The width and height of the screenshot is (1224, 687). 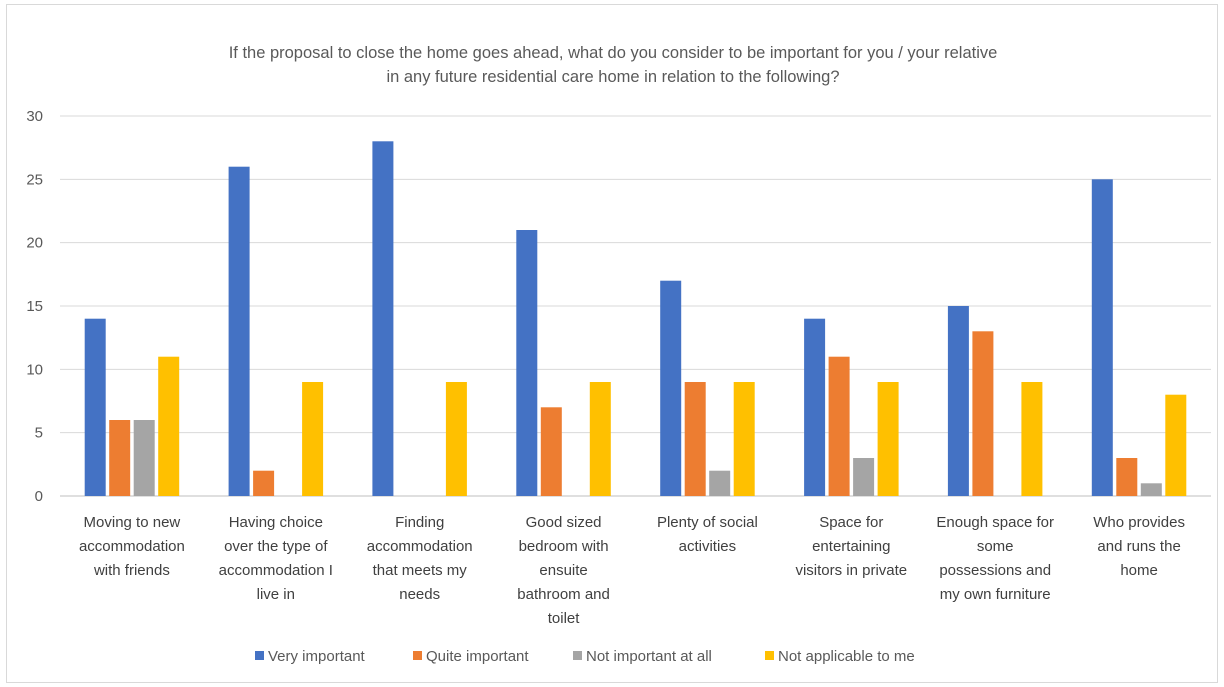 What do you see at coordinates (132, 522) in the screenshot?
I see `x-category-label: Moving to new` at bounding box center [132, 522].